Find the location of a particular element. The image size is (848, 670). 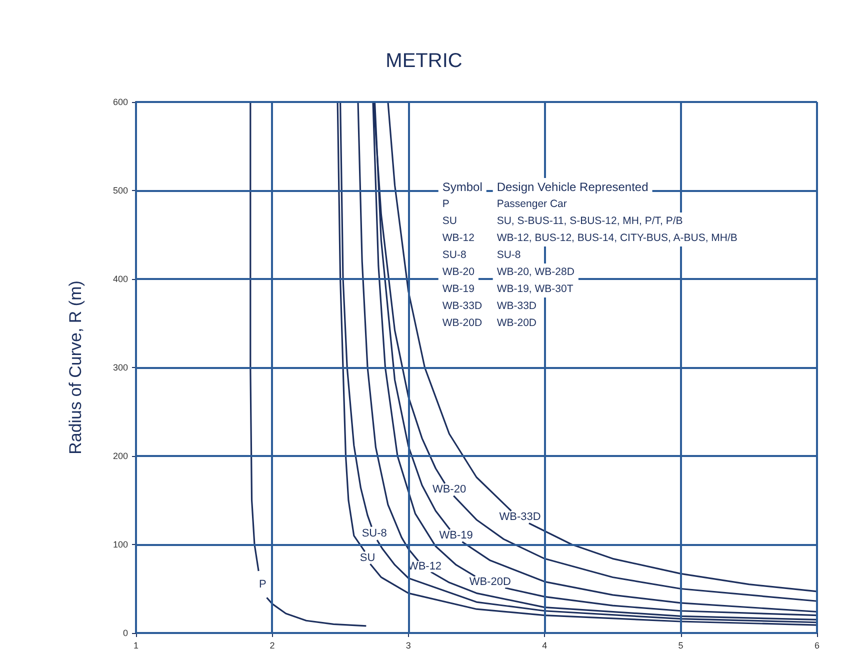

y-tick-label: 0 is located at coordinates (125, 633).